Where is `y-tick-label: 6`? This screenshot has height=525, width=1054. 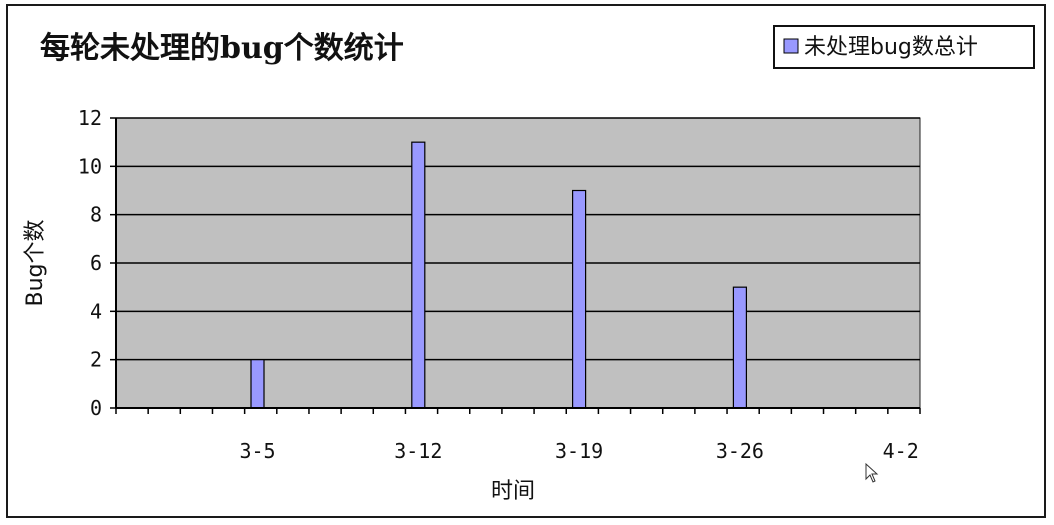
y-tick-label: 6 is located at coordinates (96, 263).